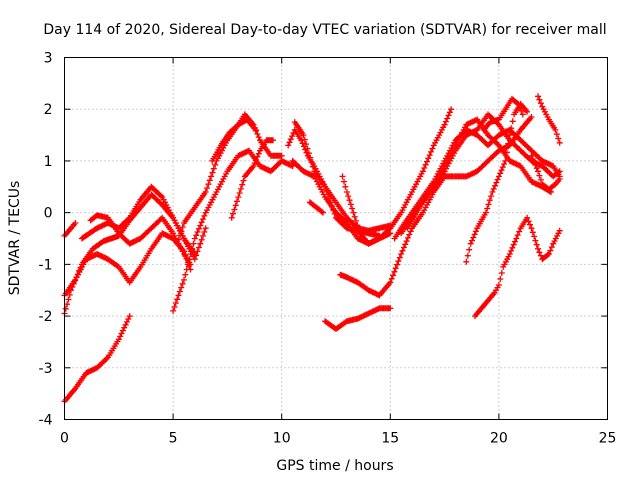 The image size is (640, 480). What do you see at coordinates (15, 238) in the screenshot?
I see `y-axis-label: SDTVAR / TECUs` at bounding box center [15, 238].